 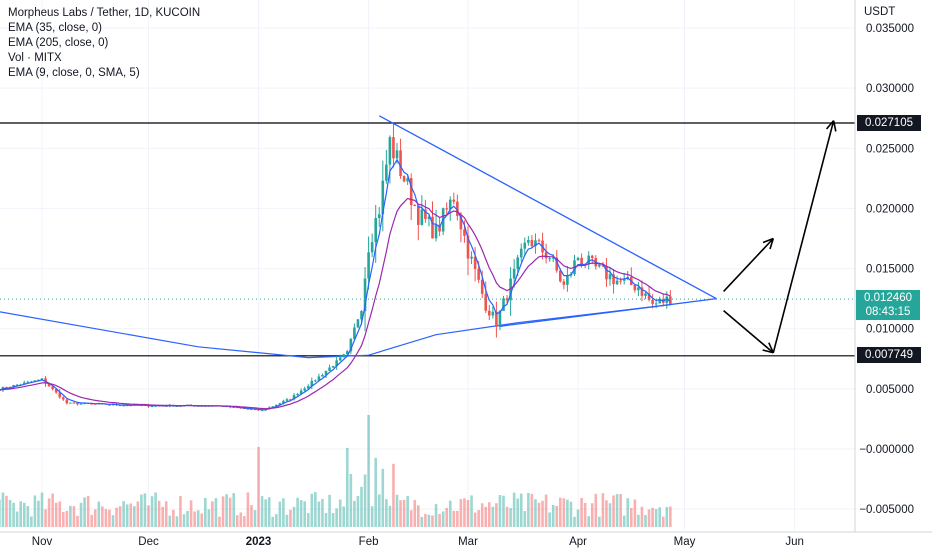 I want to click on time-tick-label: 2023, so click(x=259, y=542).